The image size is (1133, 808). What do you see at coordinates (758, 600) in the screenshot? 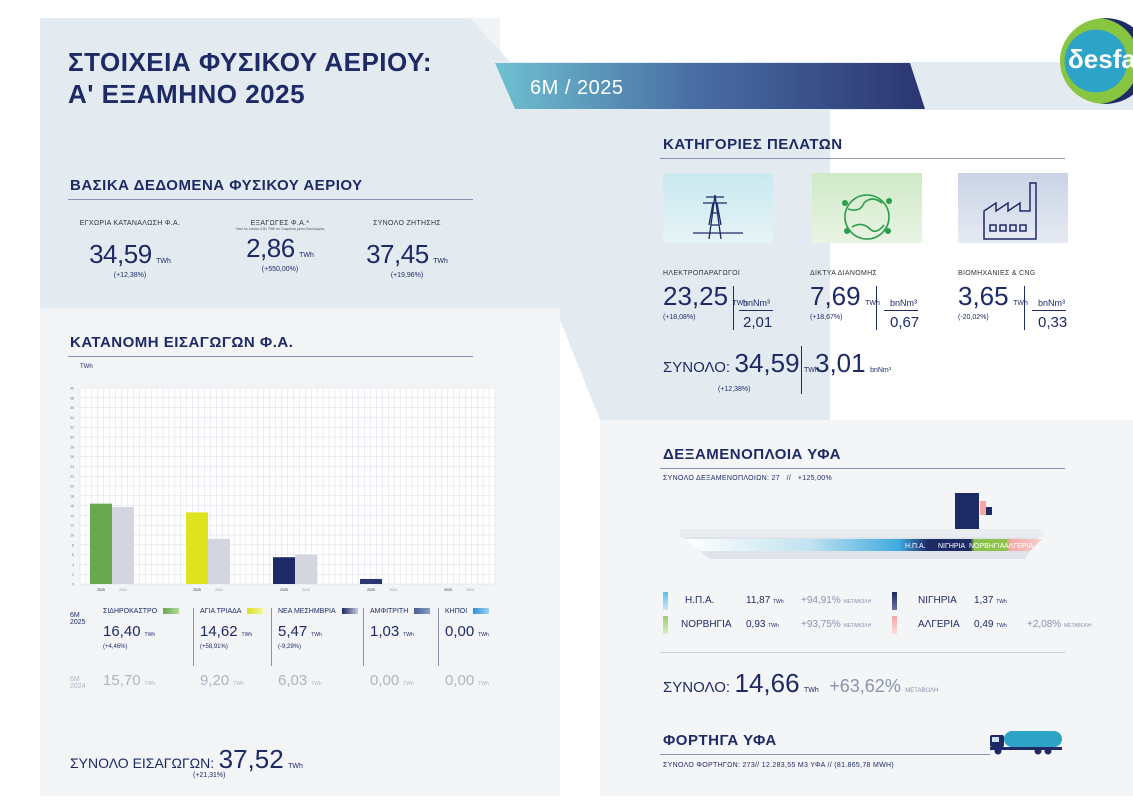
I see `lng-value-number: 11,87` at bounding box center [758, 600].